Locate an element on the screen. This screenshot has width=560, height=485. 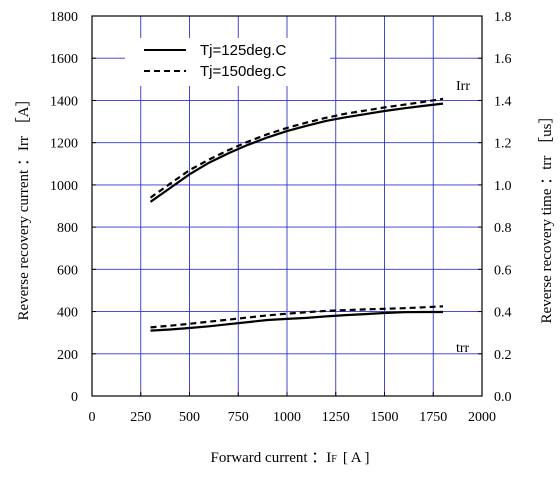
legend-background is located at coordinates (227, 62).